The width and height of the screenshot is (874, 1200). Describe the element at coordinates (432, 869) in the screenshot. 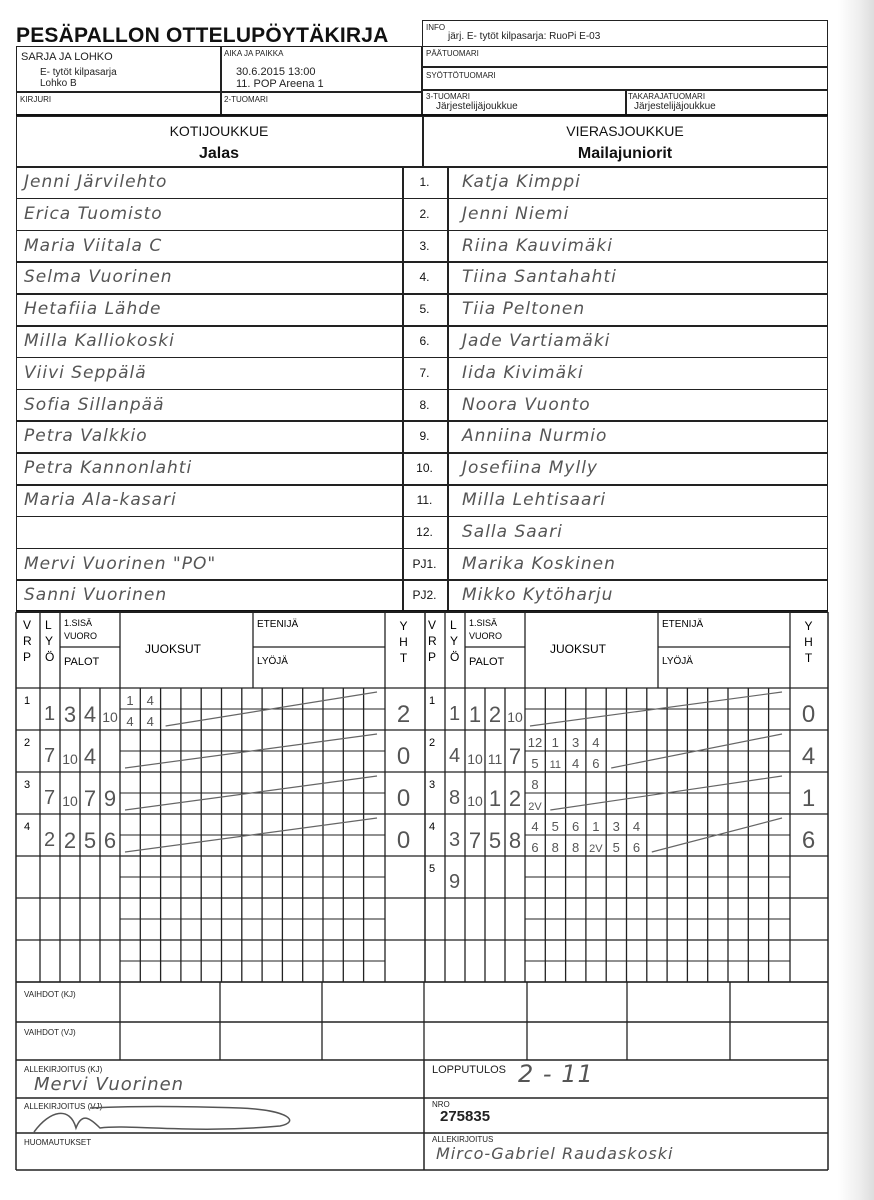

I see `inning-number: 5` at that location.